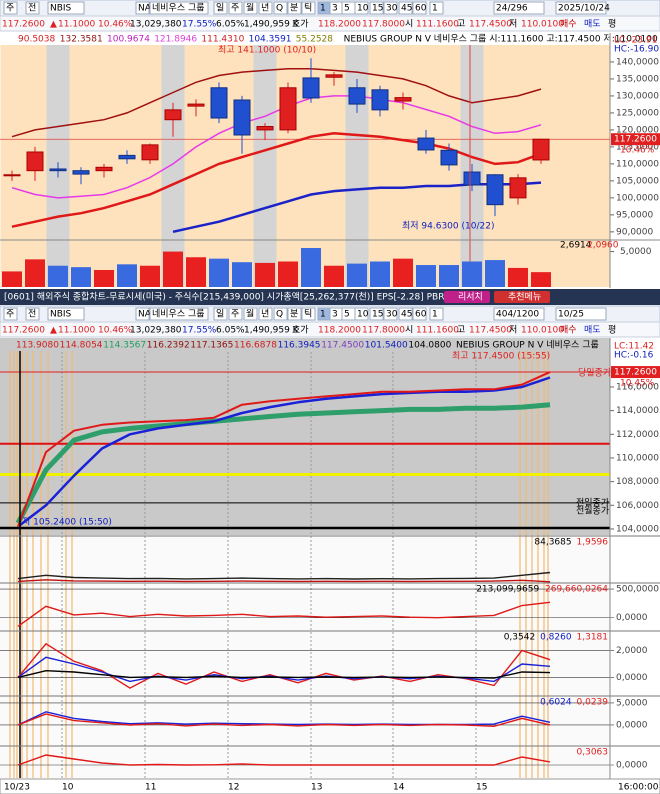 The height and width of the screenshot is (794, 660). I want to click on x-tick-label: 10/23, so click(17, 788).